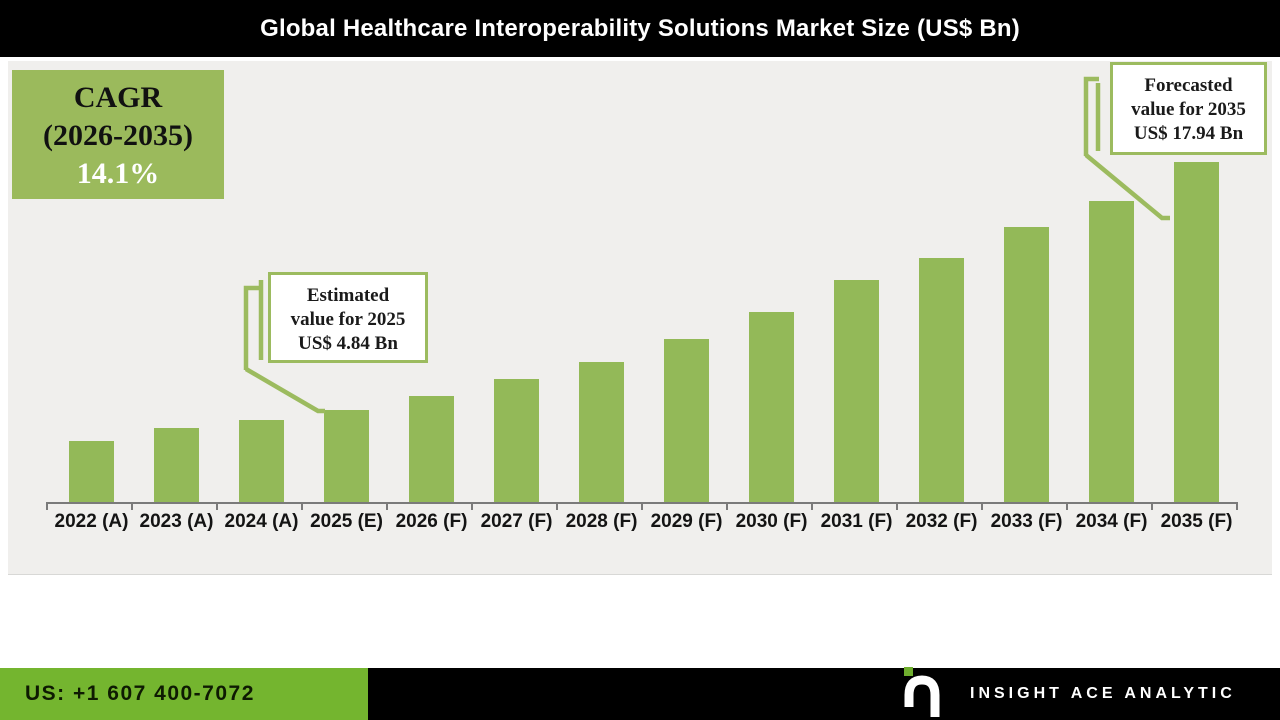 Image resolution: width=1280 pixels, height=720 pixels. What do you see at coordinates (176, 521) in the screenshot?
I see `x-axis-label: 2023 (A)` at bounding box center [176, 521].